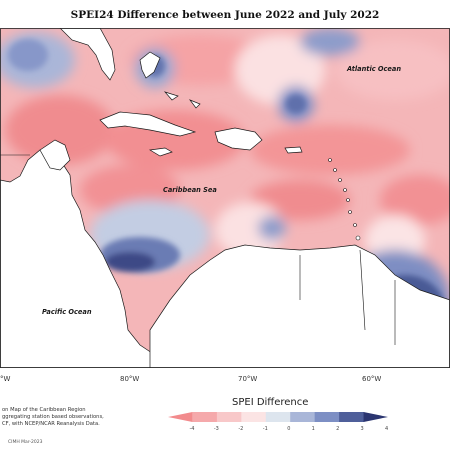 The image size is (450, 450). I want to click on credit-line: ggregating station based observations,, so click(53, 417).